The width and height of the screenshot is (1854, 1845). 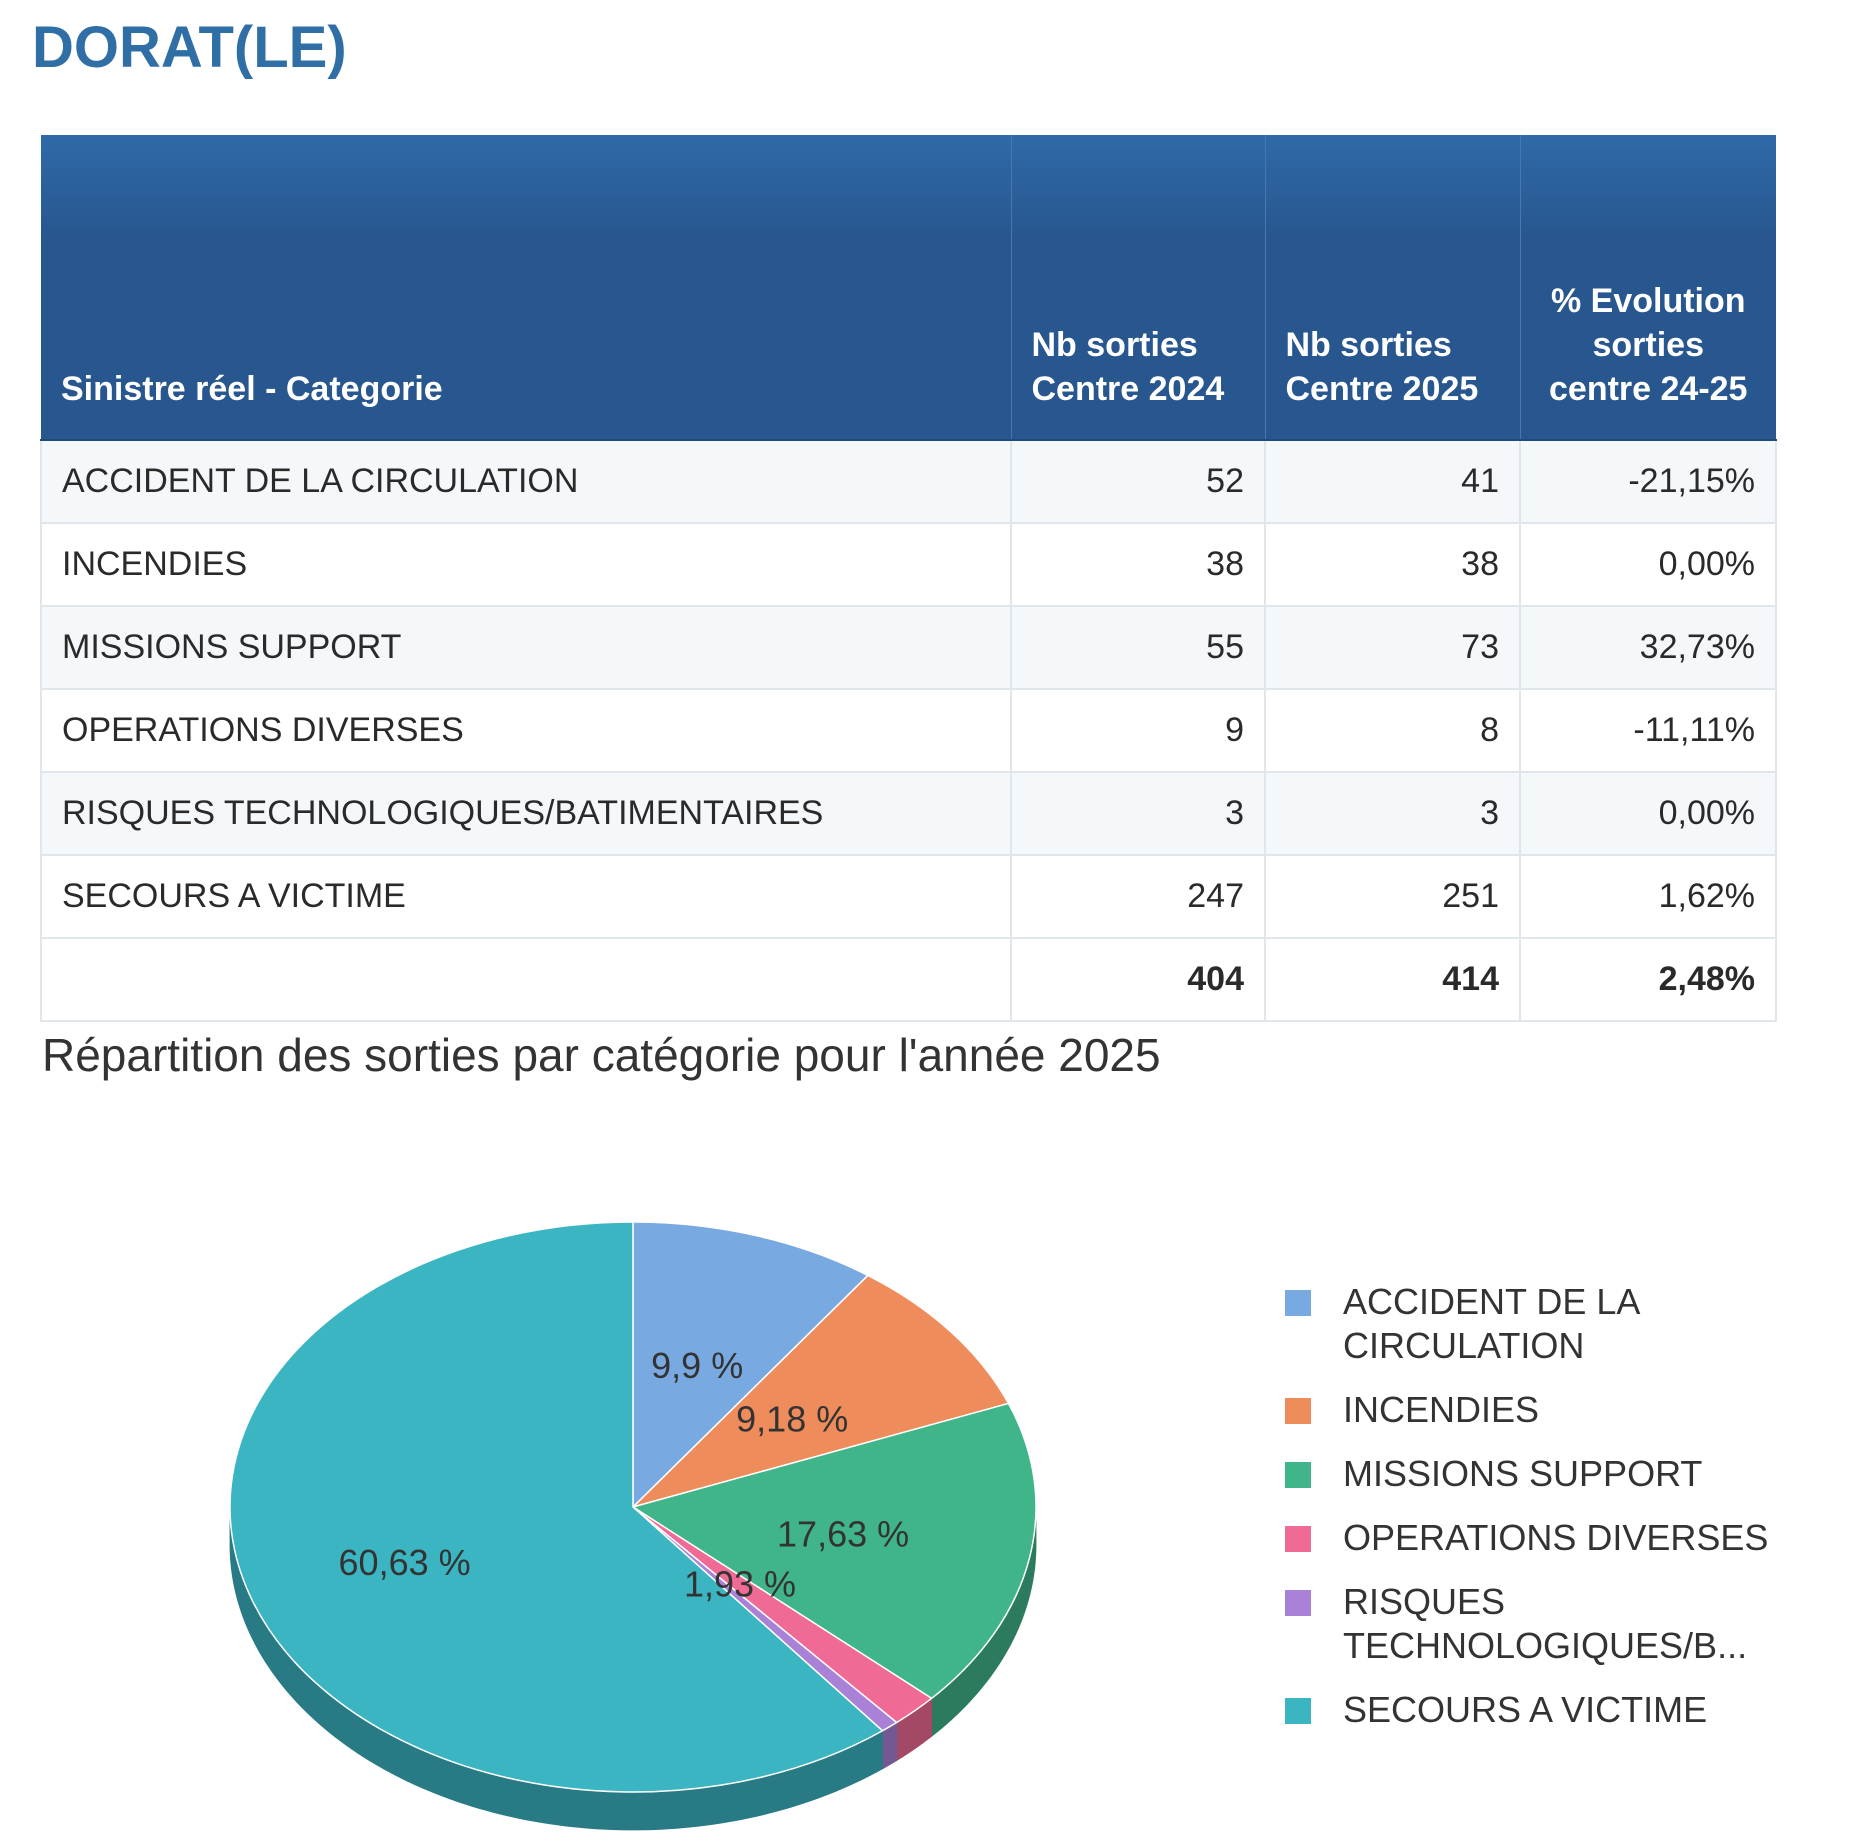 I want to click on pie-slices, so click(x=633, y=1507).